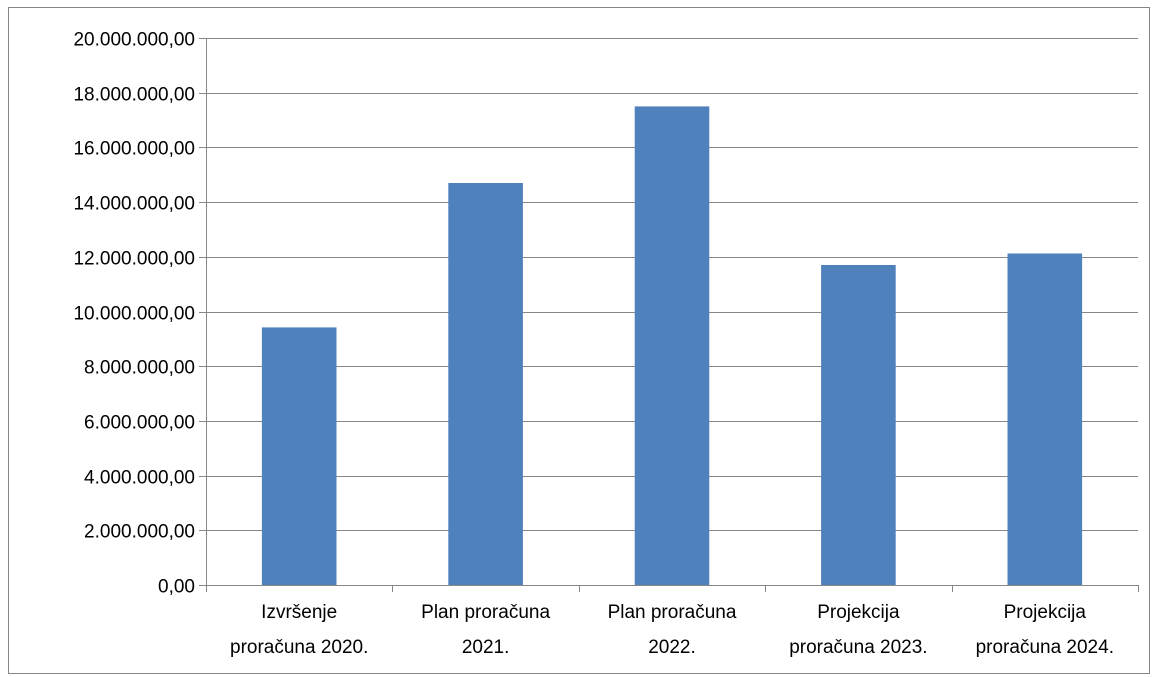 The width and height of the screenshot is (1154, 677). I want to click on y-tick-label: 16.000.000,00, so click(134, 149).